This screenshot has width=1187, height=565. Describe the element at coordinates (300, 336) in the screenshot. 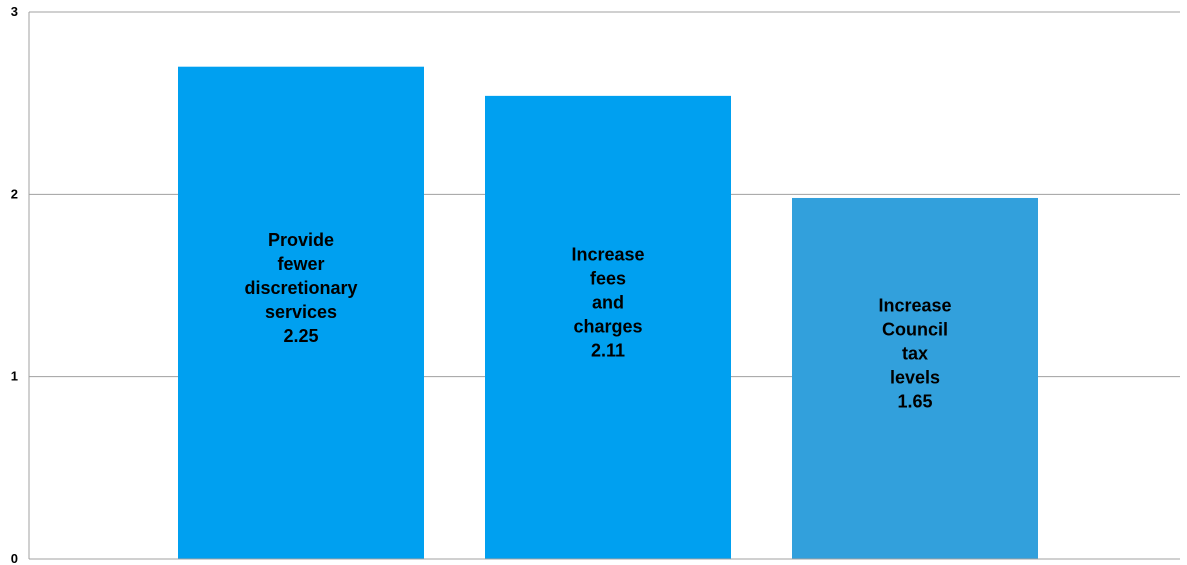

I see `bar-value-label-1: 2.25` at that location.